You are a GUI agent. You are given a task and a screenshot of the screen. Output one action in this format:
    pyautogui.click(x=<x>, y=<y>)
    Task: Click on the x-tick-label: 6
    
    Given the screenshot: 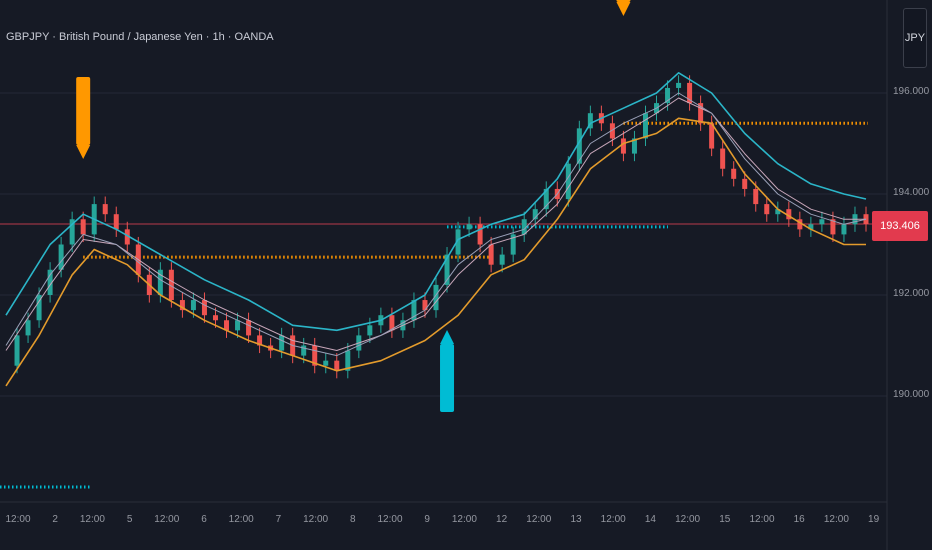 What is the action you would take?
    pyautogui.click(x=204, y=519)
    